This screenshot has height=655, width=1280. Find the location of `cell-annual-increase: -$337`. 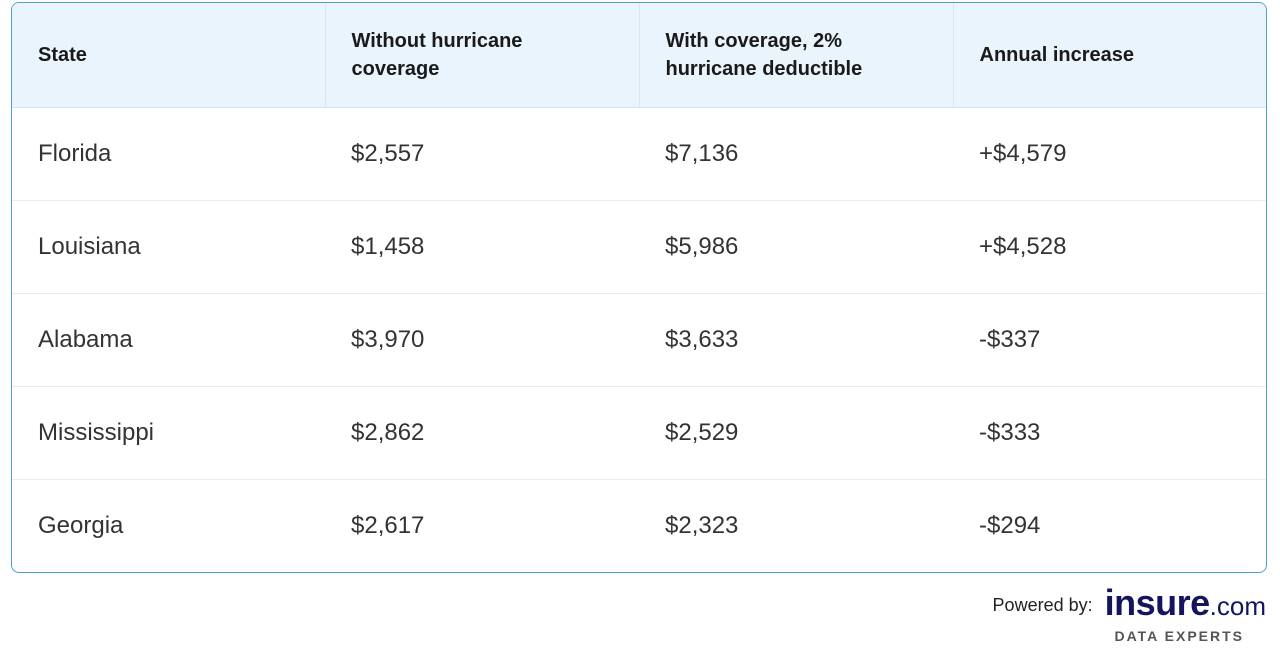

cell-annual-increase: -$337 is located at coordinates (1010, 339).